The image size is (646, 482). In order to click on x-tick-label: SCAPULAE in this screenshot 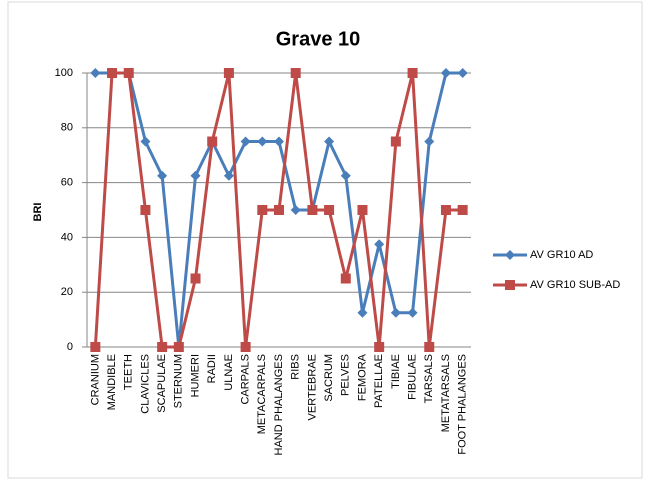, I will do `click(162, 383)`.